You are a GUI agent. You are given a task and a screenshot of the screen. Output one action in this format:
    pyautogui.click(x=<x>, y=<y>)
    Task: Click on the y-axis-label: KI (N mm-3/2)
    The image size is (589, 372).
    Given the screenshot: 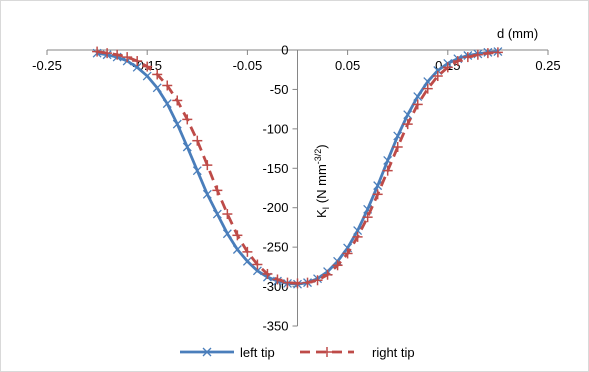 What is the action you would take?
    pyautogui.click(x=322, y=181)
    